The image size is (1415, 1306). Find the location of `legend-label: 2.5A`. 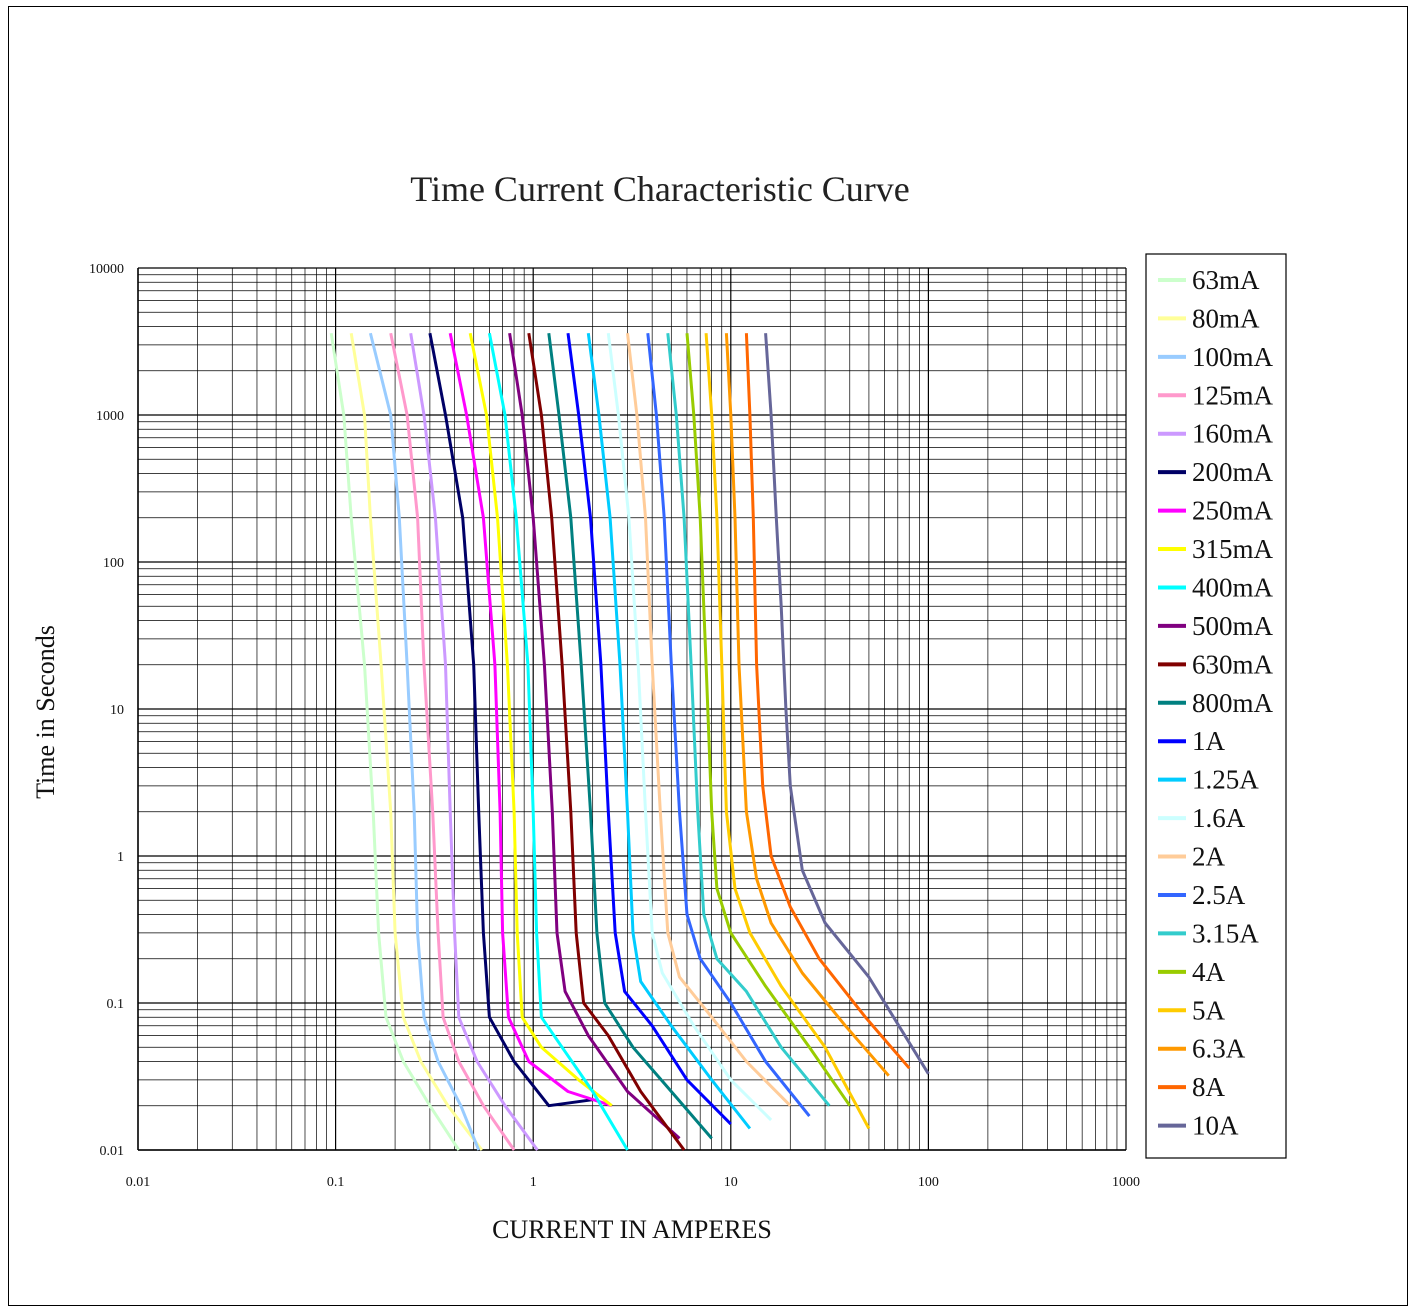

legend-label: 2.5A is located at coordinates (1219, 895).